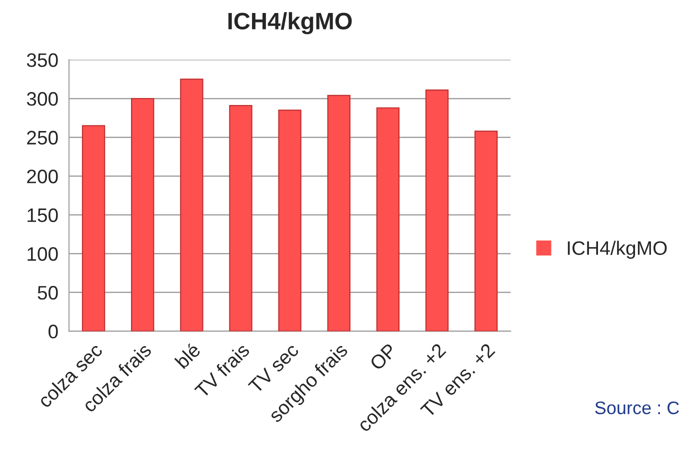 This screenshot has height=460, width=690. I want to click on y-tick-label: 300, so click(42, 99).